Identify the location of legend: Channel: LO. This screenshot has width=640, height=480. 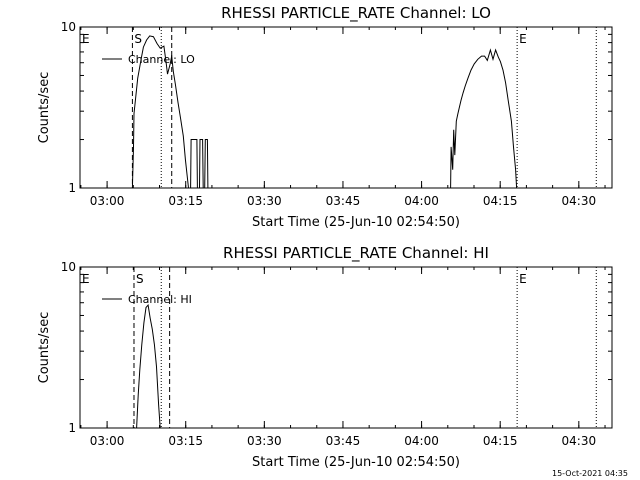
(148, 59).